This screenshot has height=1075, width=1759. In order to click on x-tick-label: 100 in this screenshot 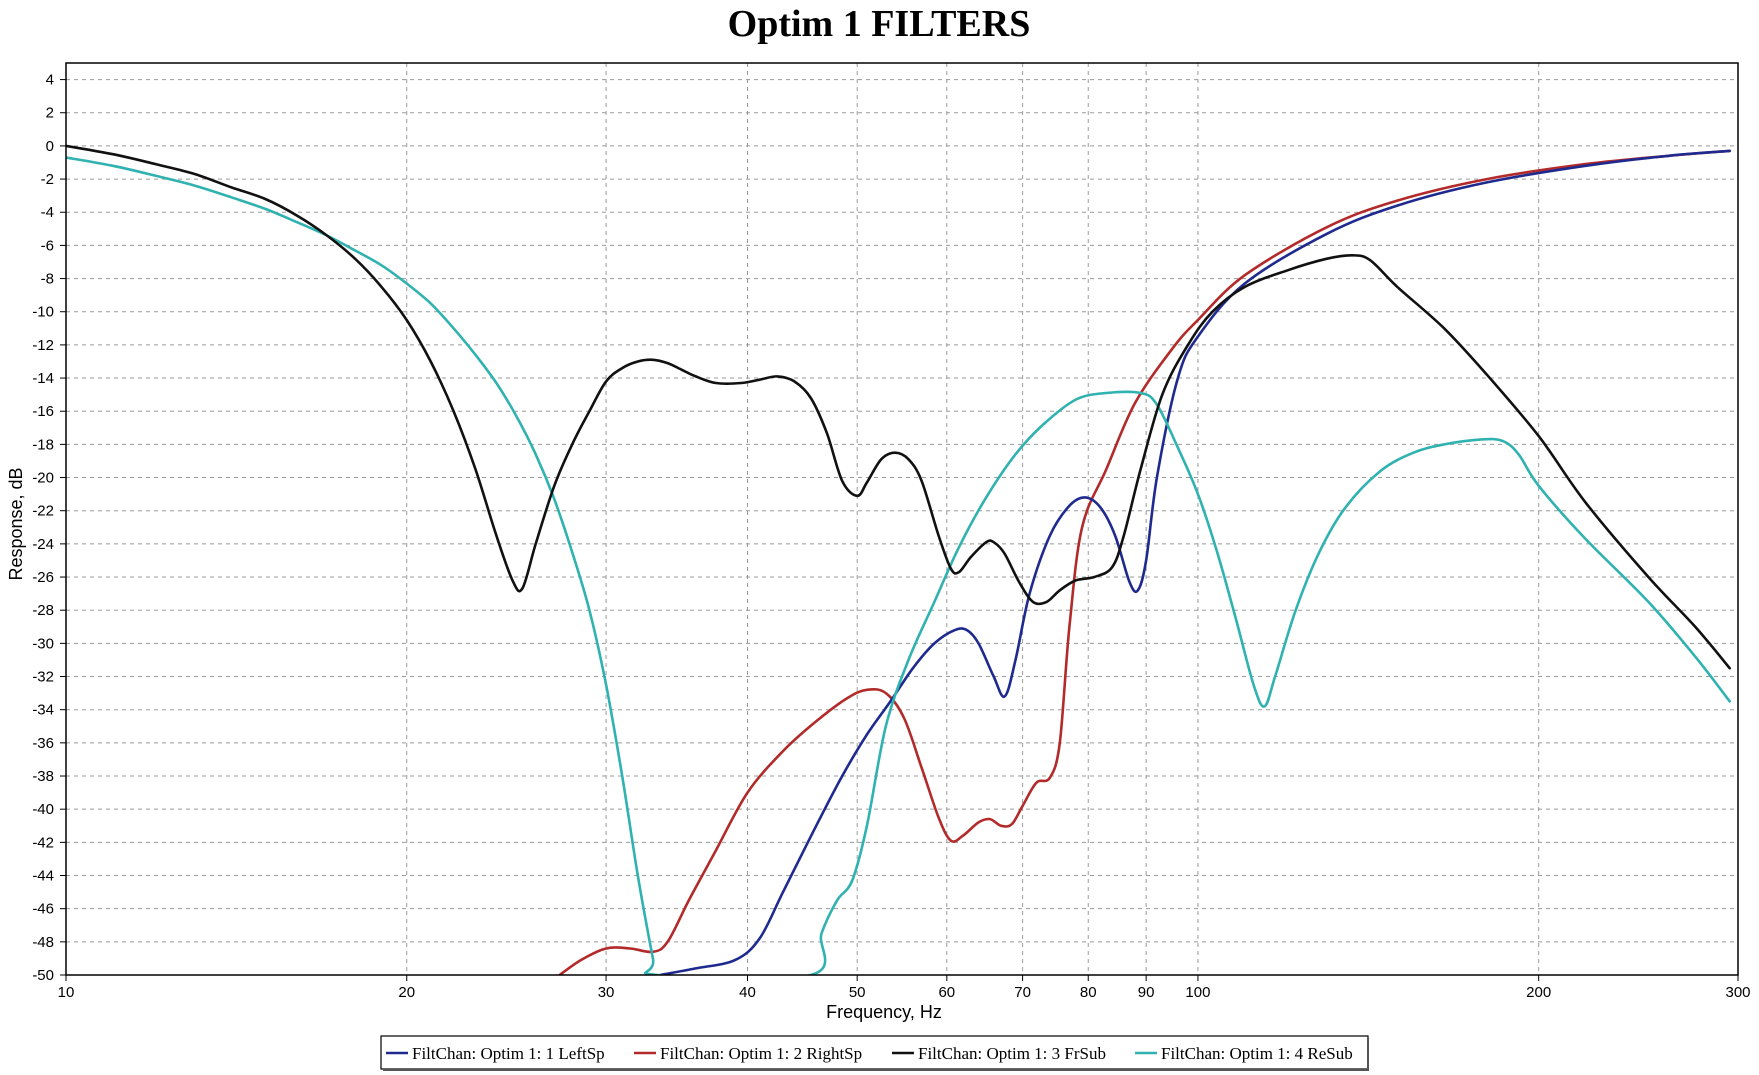, I will do `click(1197, 992)`.